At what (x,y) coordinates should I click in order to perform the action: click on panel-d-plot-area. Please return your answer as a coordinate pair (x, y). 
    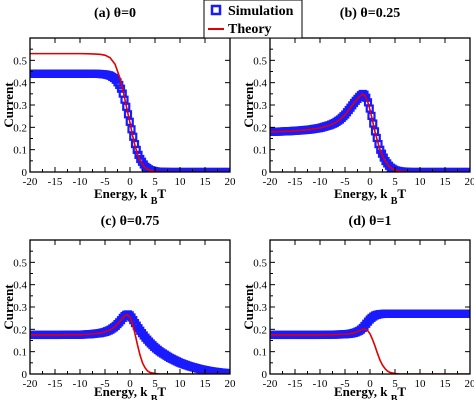
    Looking at the image, I should click on (370, 341).